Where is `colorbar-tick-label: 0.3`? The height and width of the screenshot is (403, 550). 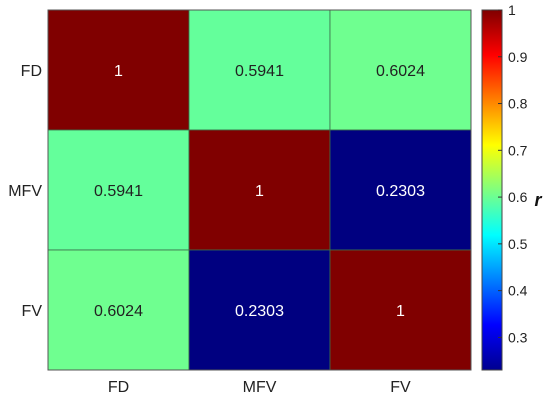
colorbar-tick-label: 0.3 is located at coordinates (518, 337).